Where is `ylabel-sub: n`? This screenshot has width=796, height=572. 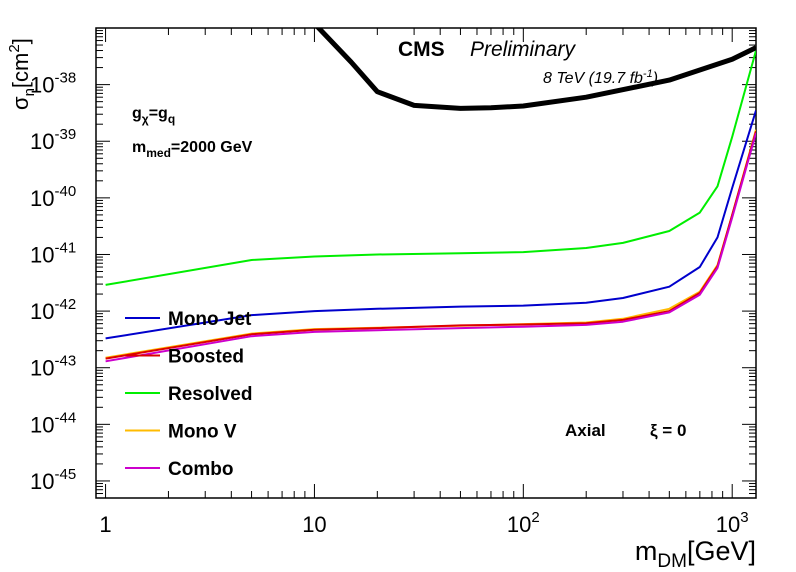
ylabel-sub: n is located at coordinates (29, 92).